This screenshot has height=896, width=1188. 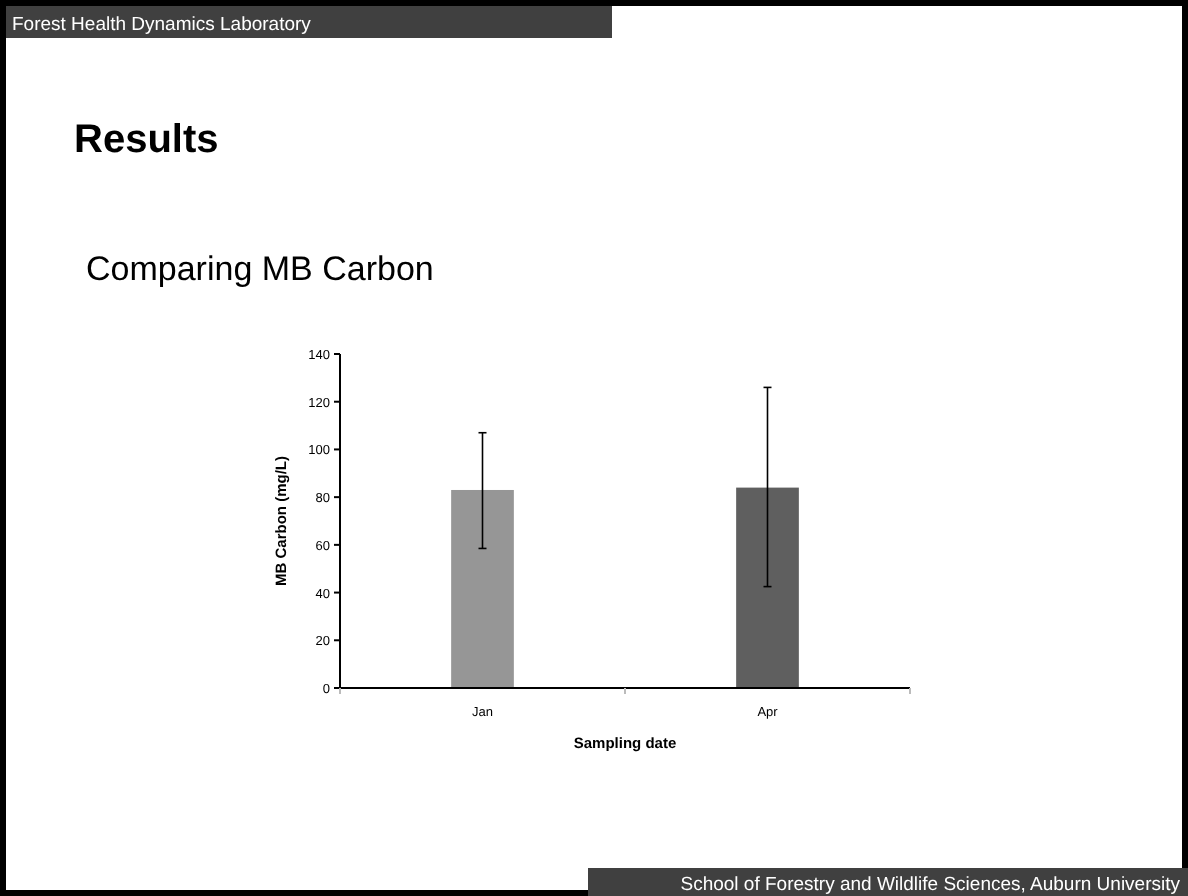 I want to click on text: School of Forestry and Wildlife Sciences, Auburn University, so click(x=930, y=885).